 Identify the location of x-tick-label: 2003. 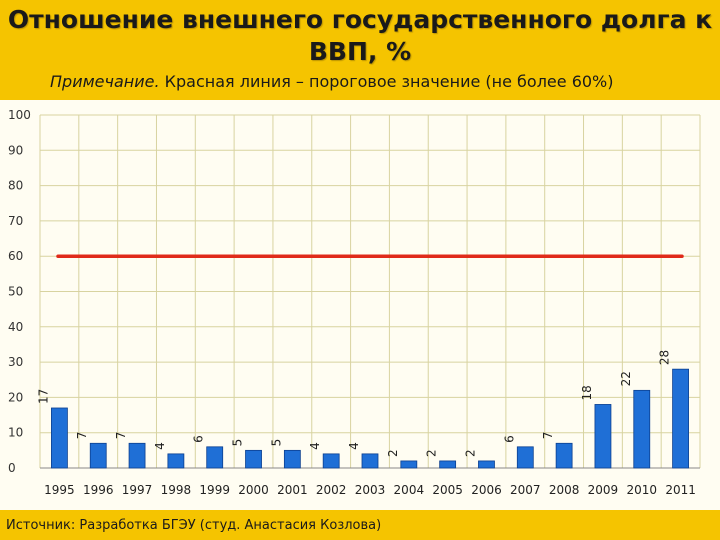
(370, 490).